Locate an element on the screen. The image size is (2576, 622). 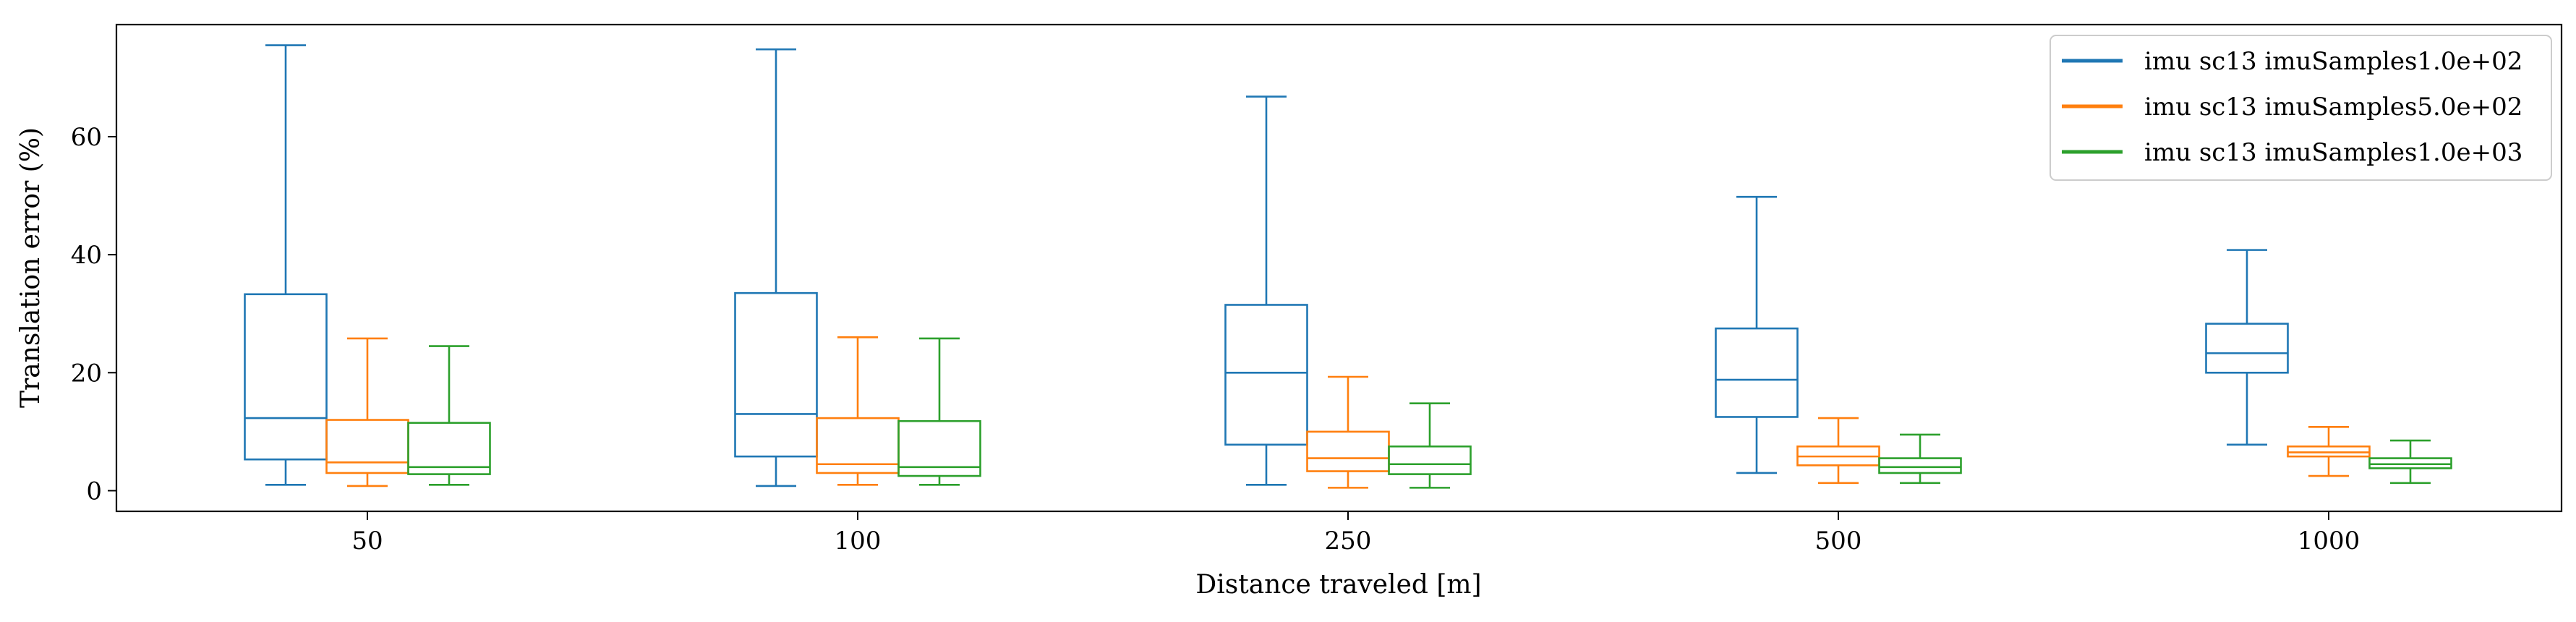
legend-box is located at coordinates (2301, 108).